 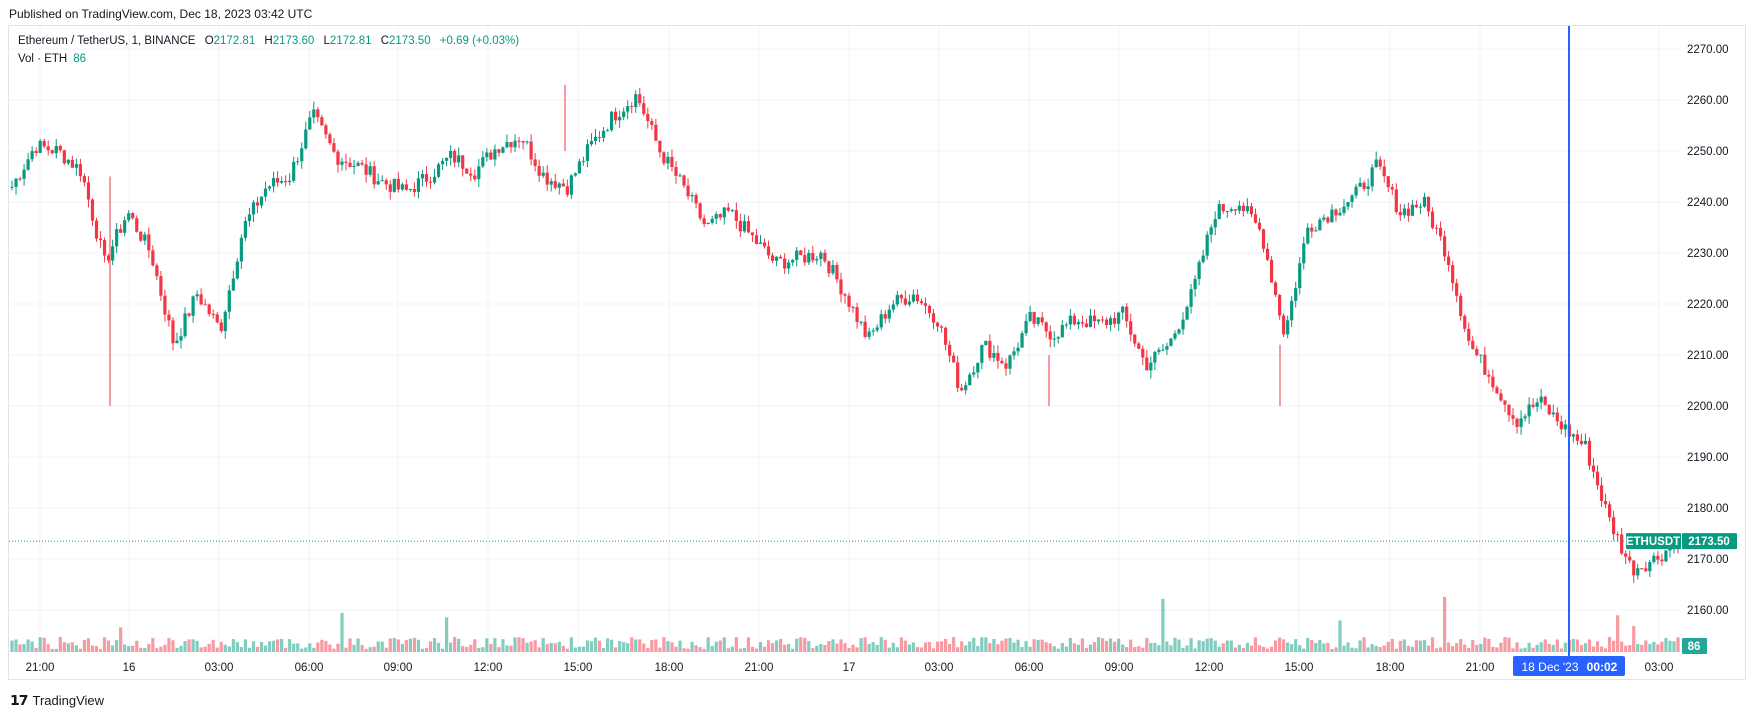 What do you see at coordinates (107, 41) in the screenshot?
I see `symbol-title: Ethereum / TetherUS, 1, BINANCE` at bounding box center [107, 41].